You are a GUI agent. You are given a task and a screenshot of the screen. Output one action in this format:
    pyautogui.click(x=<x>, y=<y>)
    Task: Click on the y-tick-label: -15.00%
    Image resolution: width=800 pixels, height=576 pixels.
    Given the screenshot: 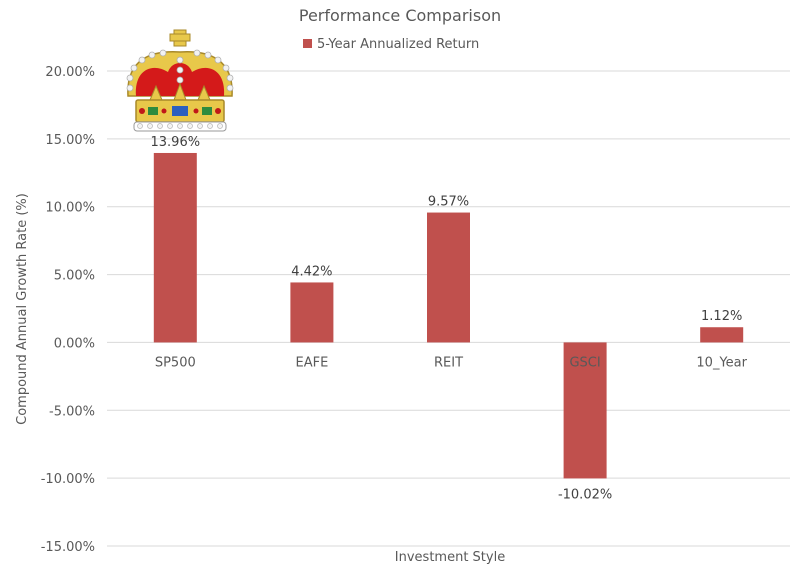 What is the action you would take?
    pyautogui.click(x=68, y=547)
    